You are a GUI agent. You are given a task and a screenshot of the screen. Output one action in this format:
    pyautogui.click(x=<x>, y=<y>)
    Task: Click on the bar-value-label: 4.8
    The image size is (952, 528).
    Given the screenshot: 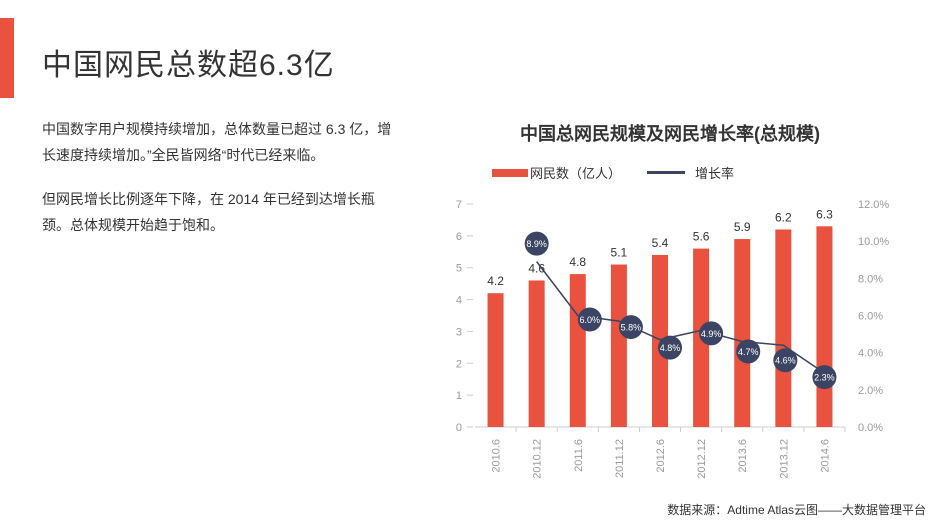 What is the action you would take?
    pyautogui.click(x=577, y=262)
    